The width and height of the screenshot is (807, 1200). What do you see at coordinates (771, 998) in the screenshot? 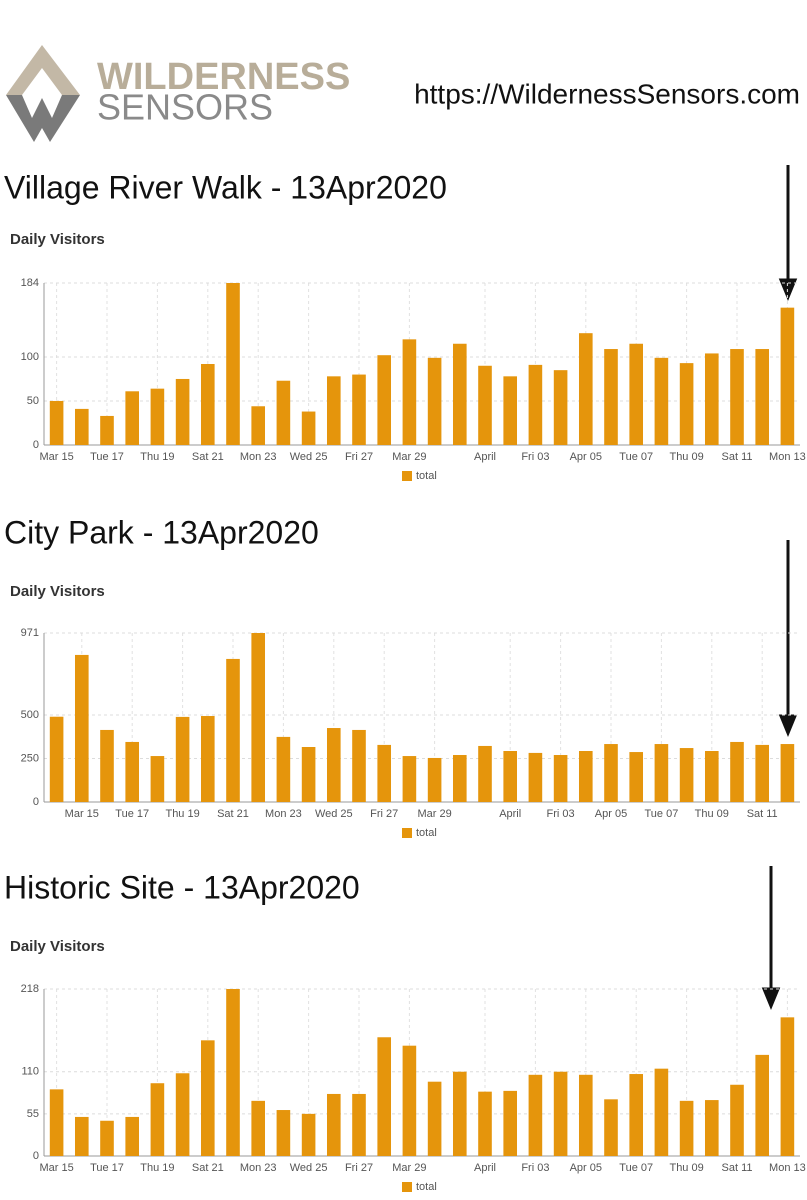
I see `arrow-head` at bounding box center [771, 998].